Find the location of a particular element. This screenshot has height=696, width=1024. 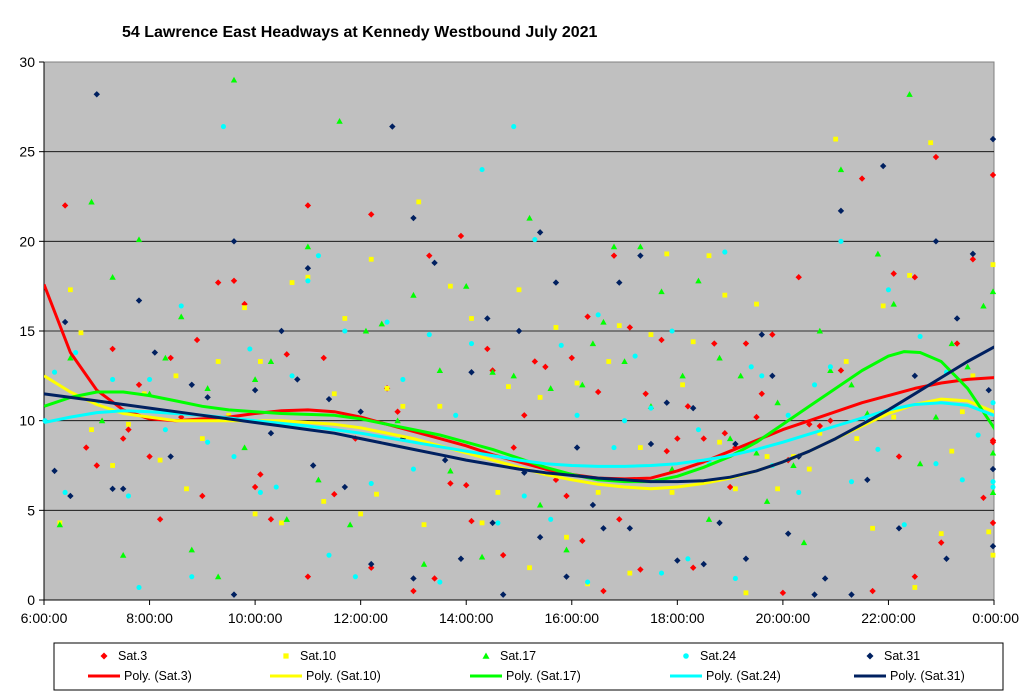

legend-marker is located at coordinates (286, 656).